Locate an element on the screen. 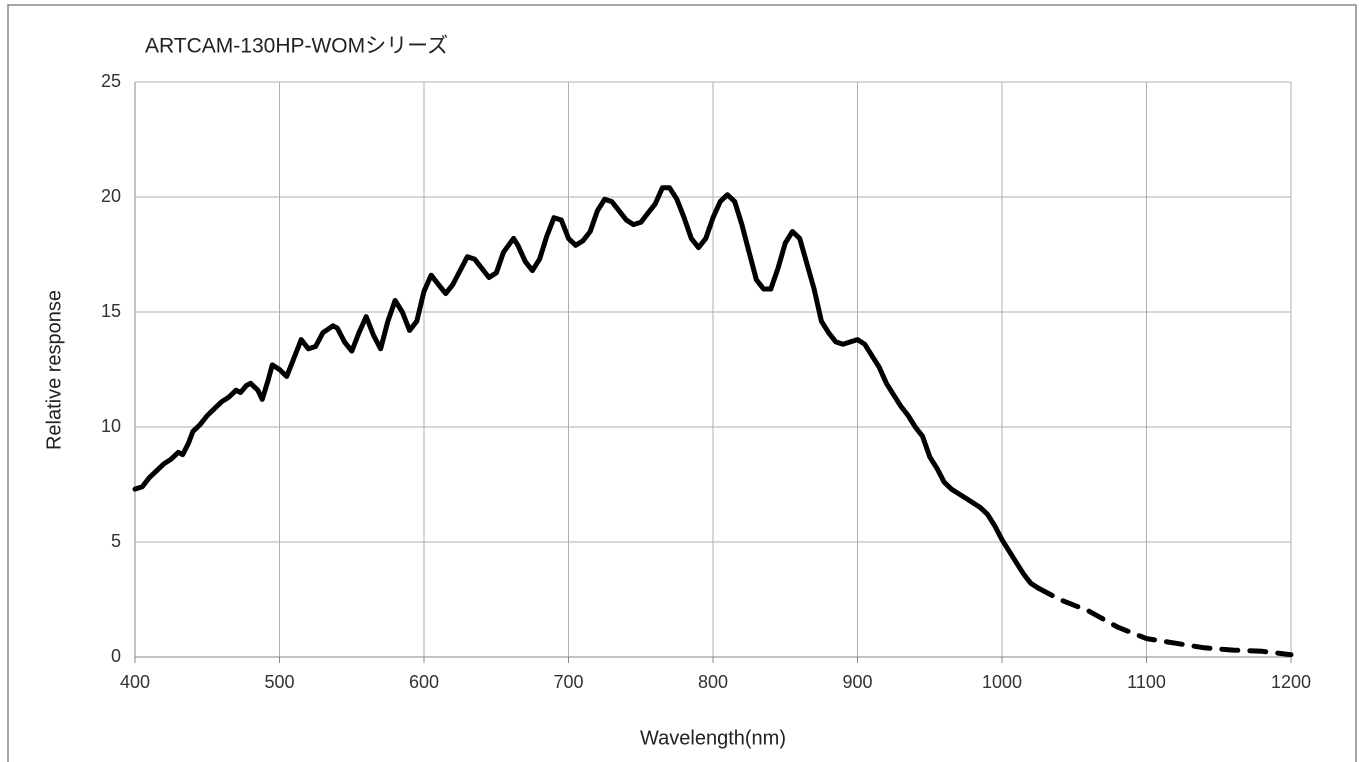 Image resolution: width=1359 pixels, height=762 pixels. y-tick-label: 20 is located at coordinates (111, 196).